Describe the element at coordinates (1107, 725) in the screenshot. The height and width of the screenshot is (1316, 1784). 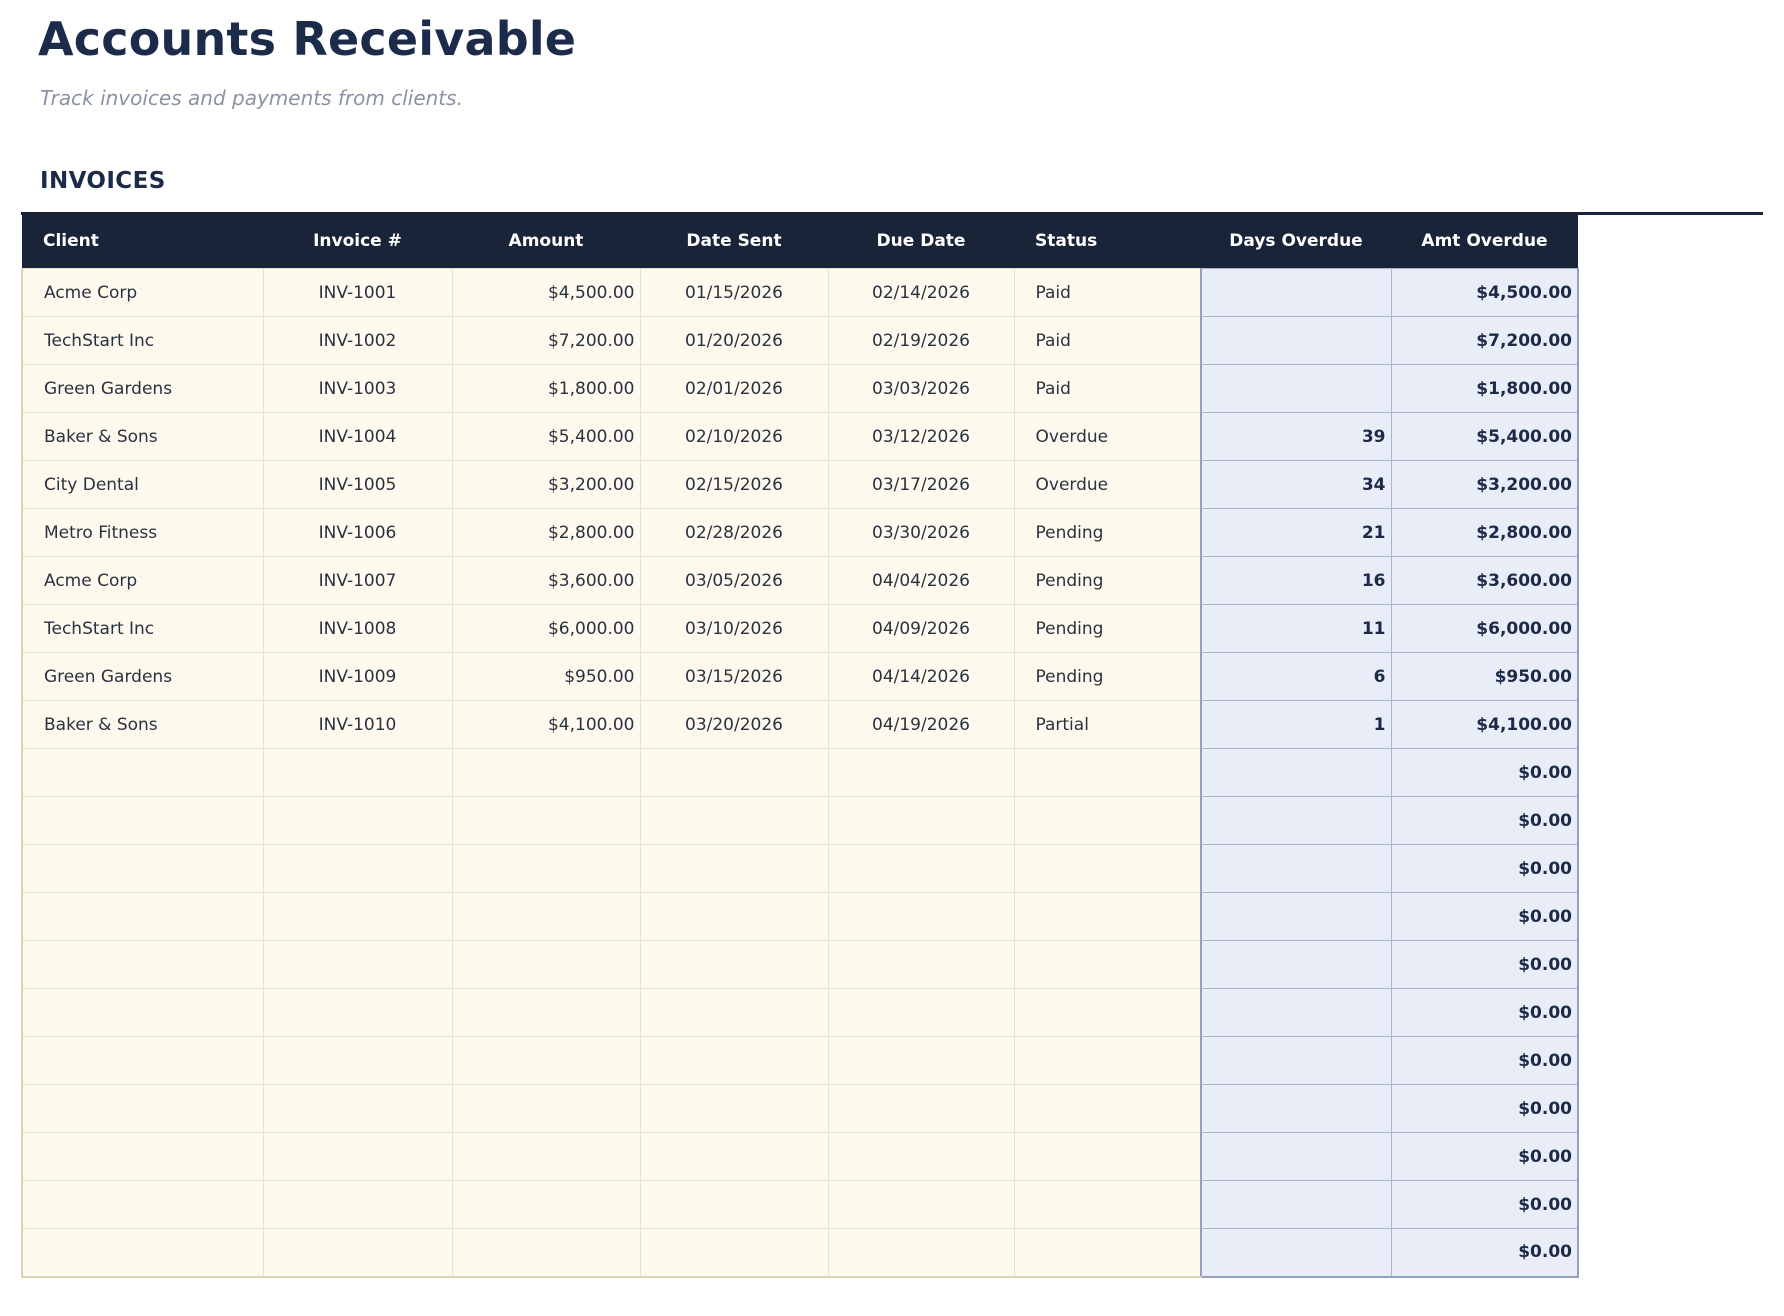
I see `cell-status: Partial` at that location.